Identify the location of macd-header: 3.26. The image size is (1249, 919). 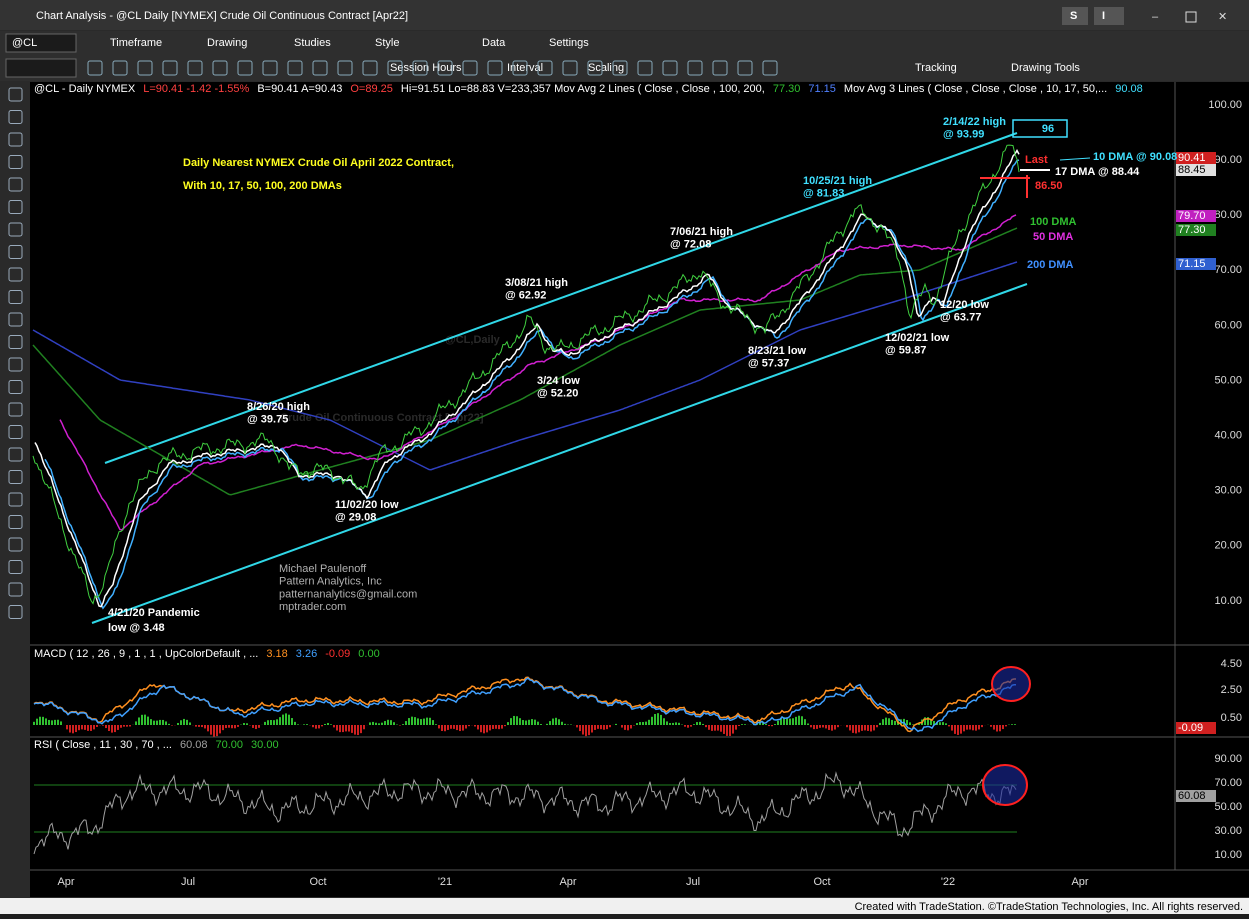
(306, 654).